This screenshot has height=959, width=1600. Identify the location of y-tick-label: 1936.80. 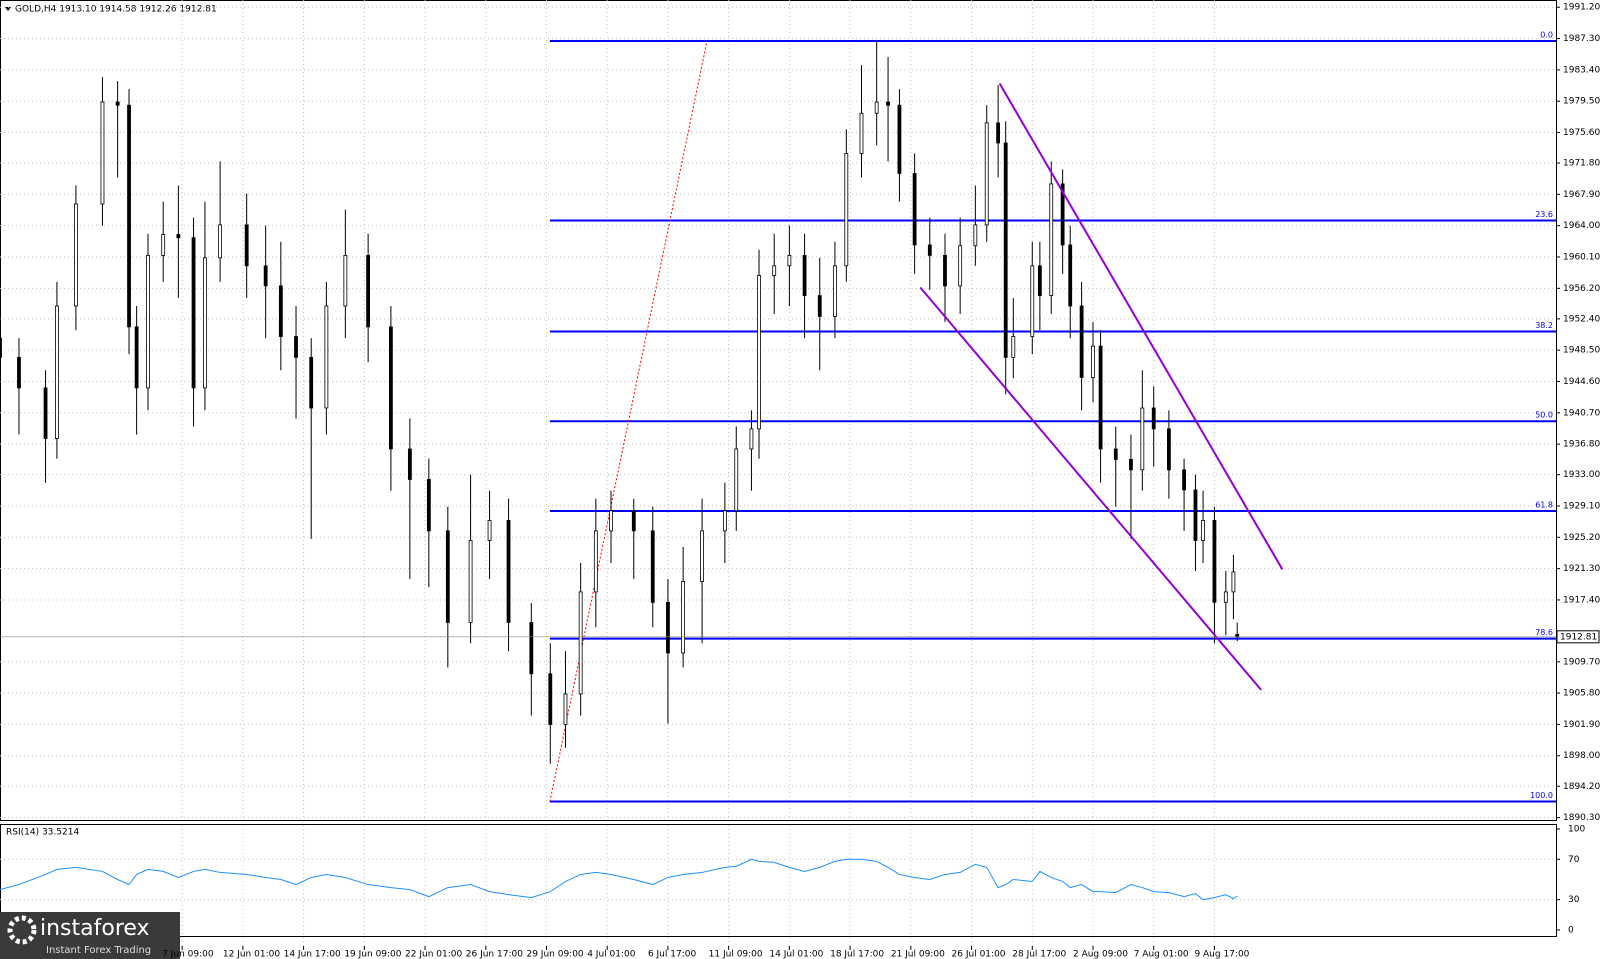
(1581, 445).